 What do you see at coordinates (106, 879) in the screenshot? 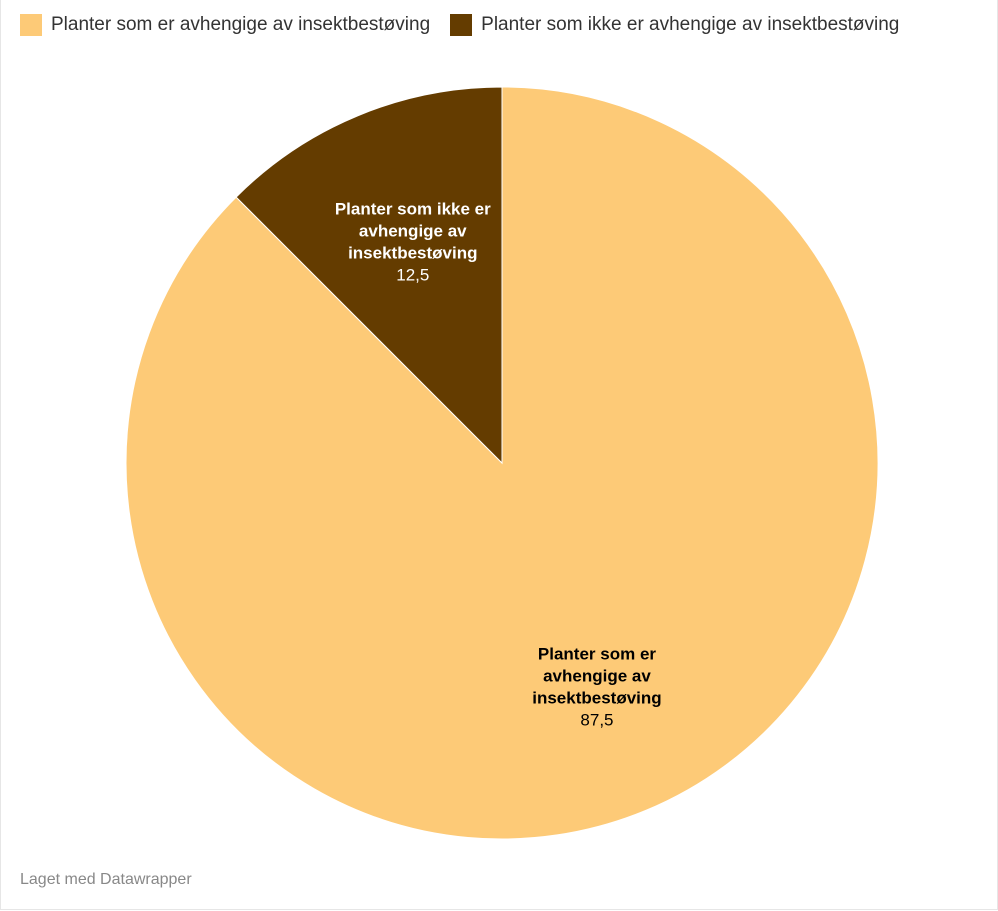
I see `credit-text: Laget med Datawrapper` at bounding box center [106, 879].